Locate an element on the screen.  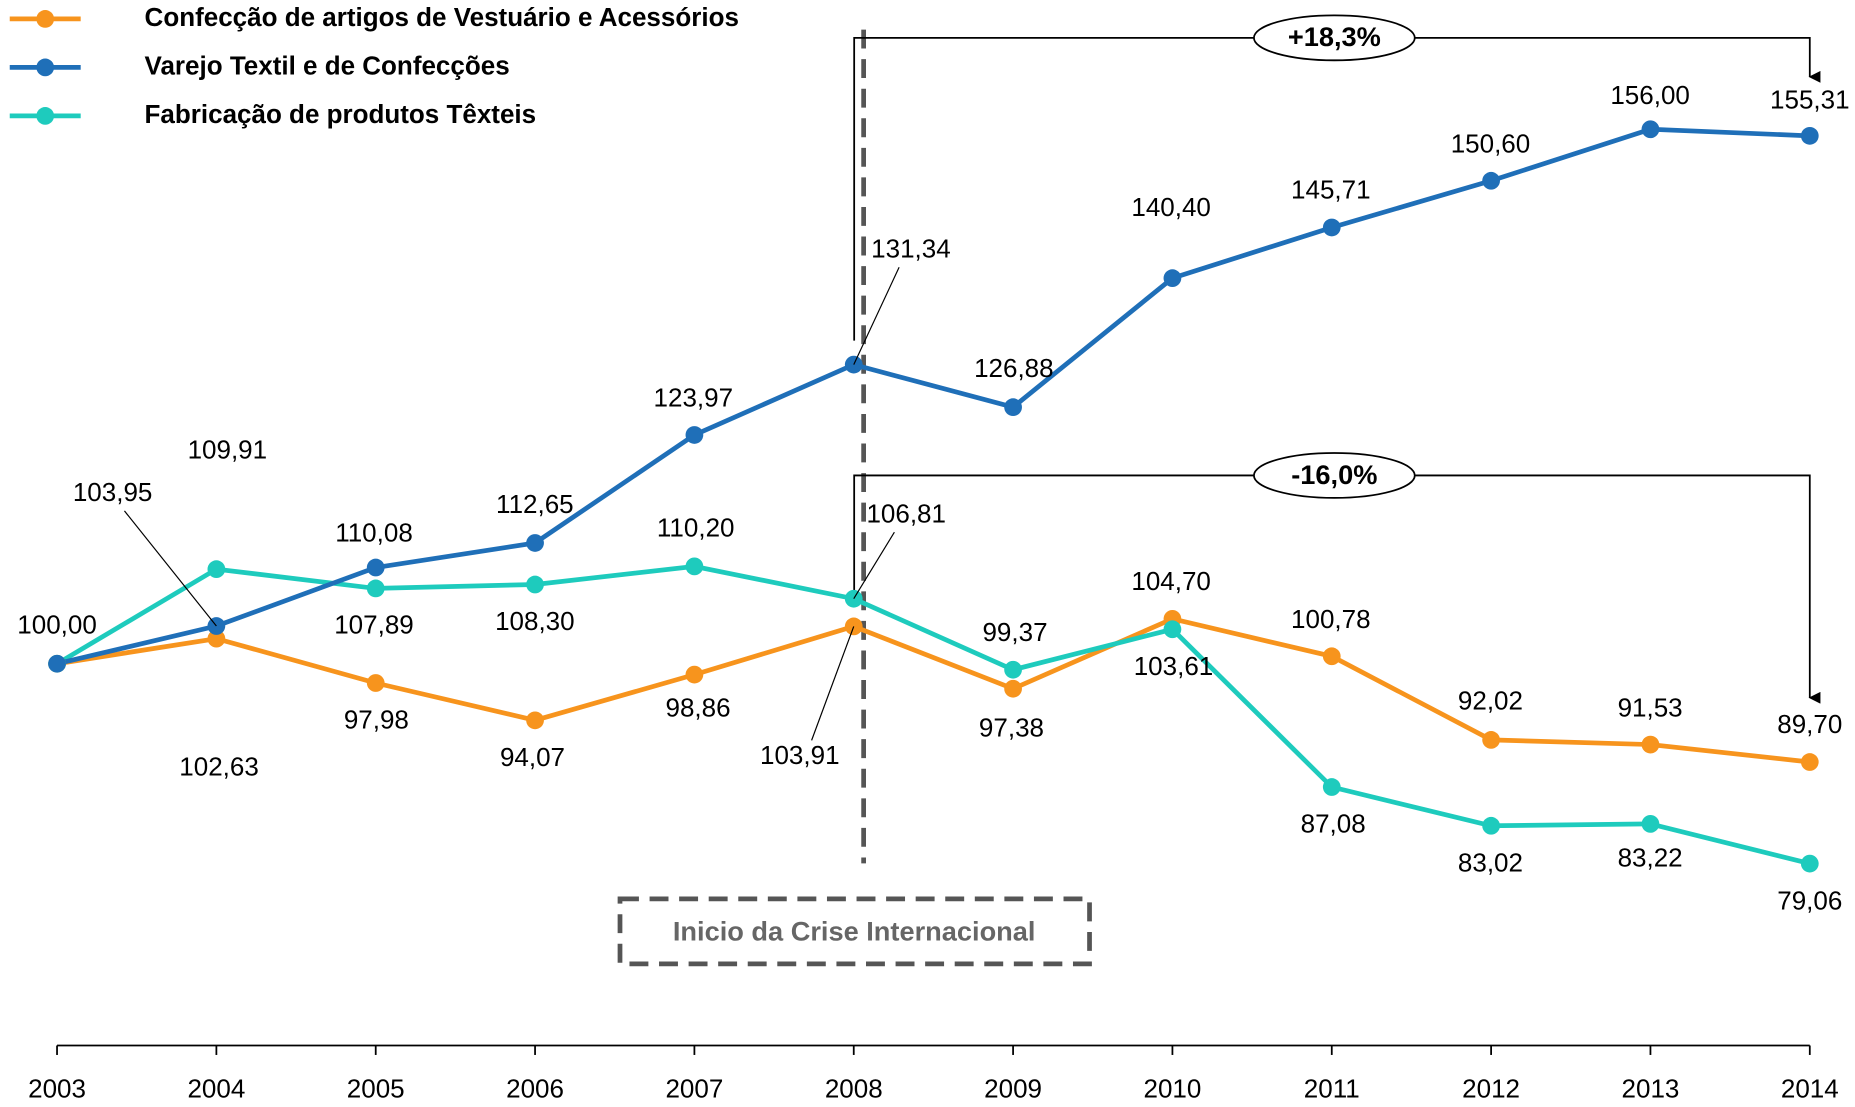
data-label: 150,60 is located at coordinates (1491, 143).